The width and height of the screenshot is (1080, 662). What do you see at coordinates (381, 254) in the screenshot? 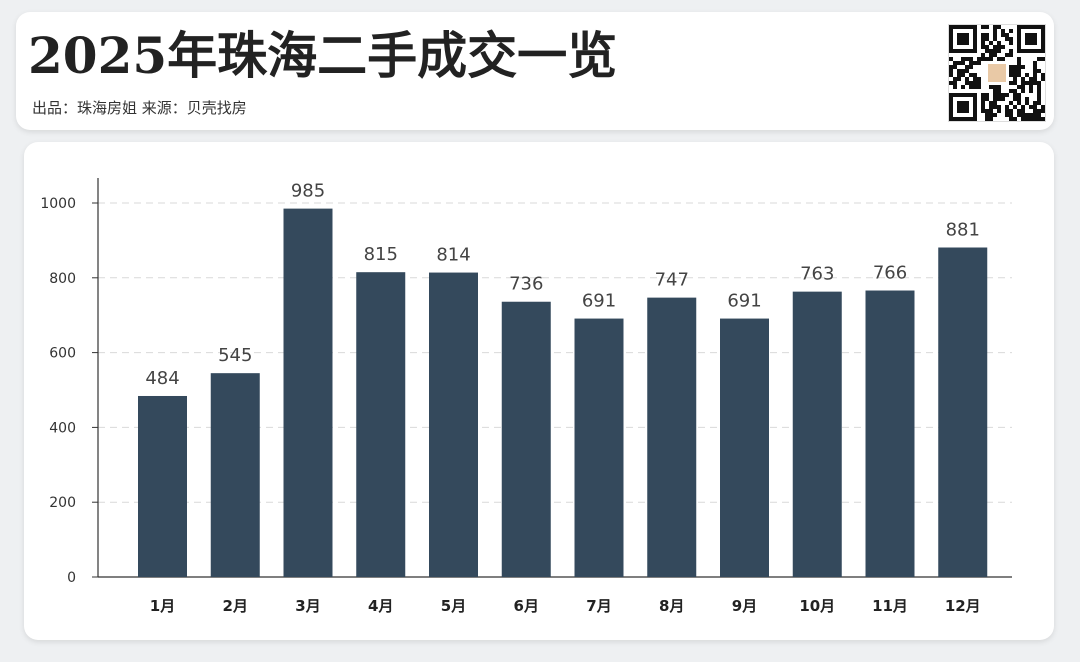
I see `data-label: 815` at bounding box center [381, 254].